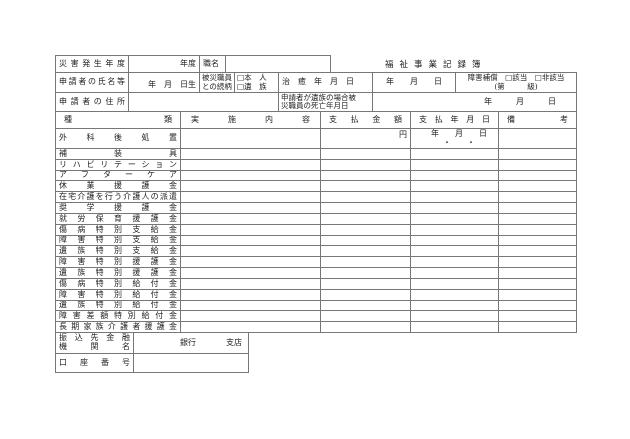  I want to click on relation-checkbox-self: □本 人, so click(252, 78).